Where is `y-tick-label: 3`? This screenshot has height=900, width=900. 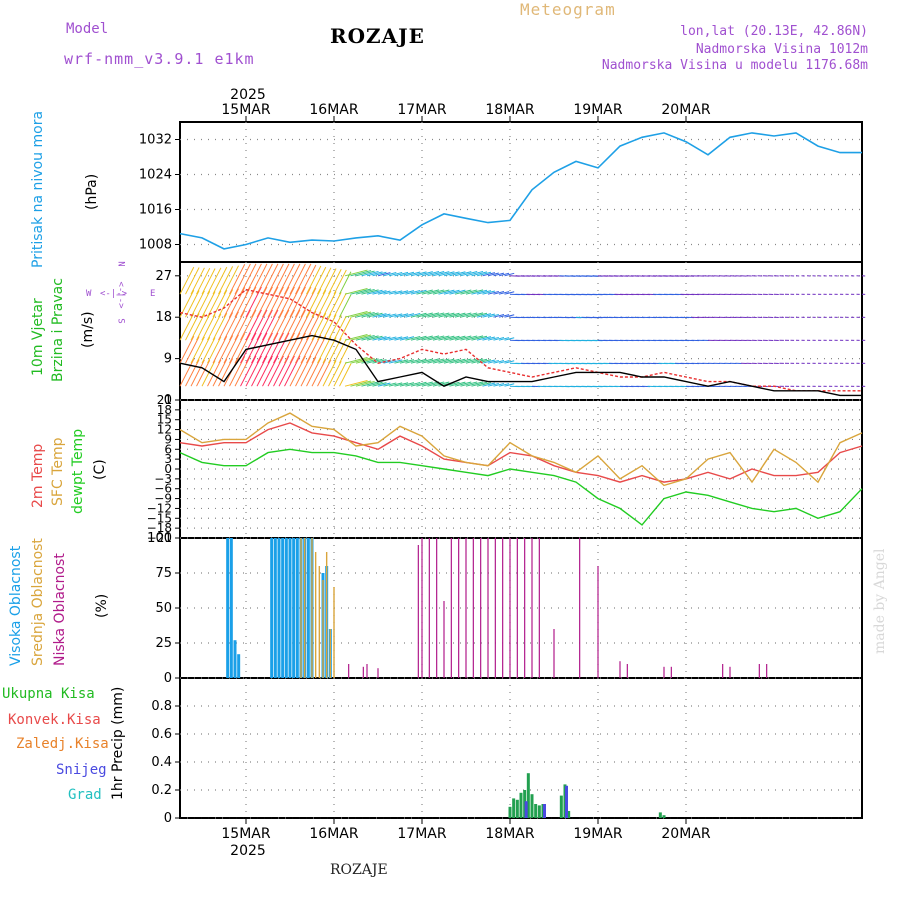
y-tick-label: 3 is located at coordinates (168, 459).